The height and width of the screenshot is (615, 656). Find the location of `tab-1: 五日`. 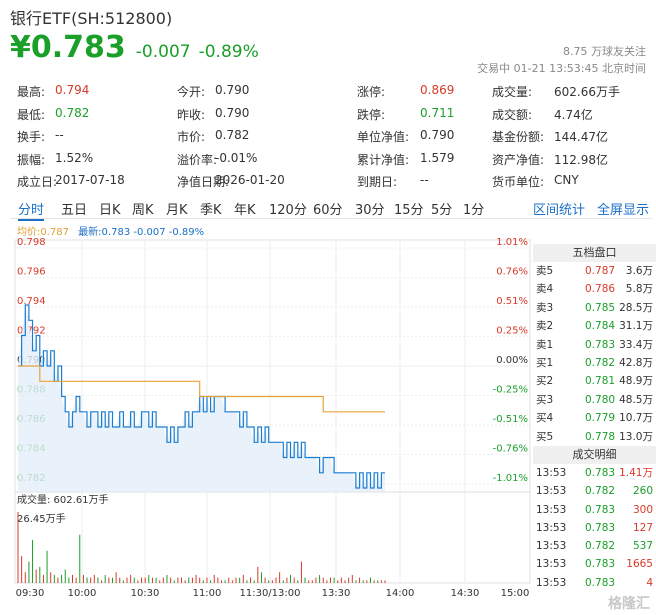

tab-1: 五日 is located at coordinates (74, 210).